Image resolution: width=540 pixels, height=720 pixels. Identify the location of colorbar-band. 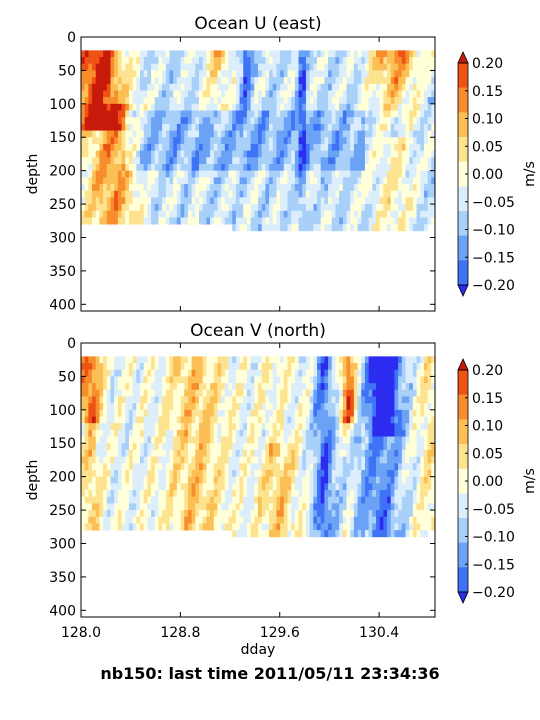
(463, 125).